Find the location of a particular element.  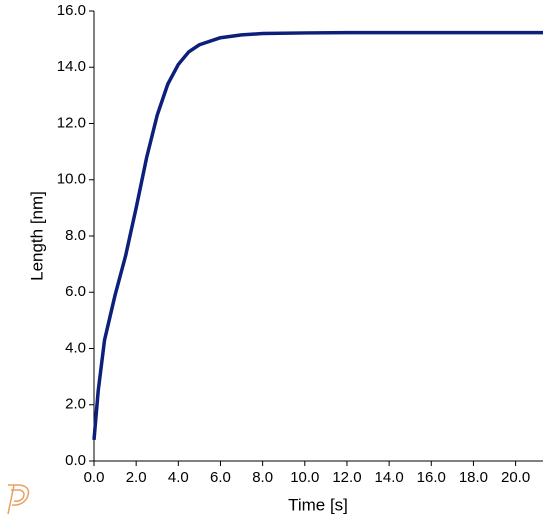

x-tick-label: 10.0 is located at coordinates (304, 477).